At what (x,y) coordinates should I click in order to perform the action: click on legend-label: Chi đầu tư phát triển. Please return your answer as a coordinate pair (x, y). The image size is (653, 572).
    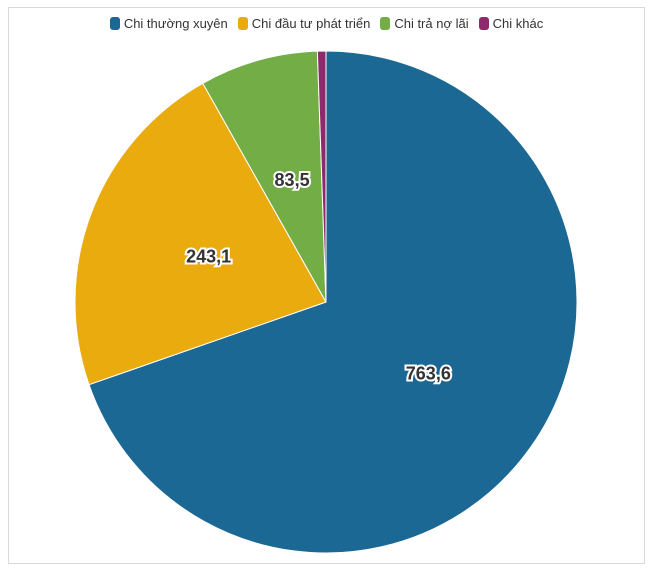
    Looking at the image, I should click on (311, 23).